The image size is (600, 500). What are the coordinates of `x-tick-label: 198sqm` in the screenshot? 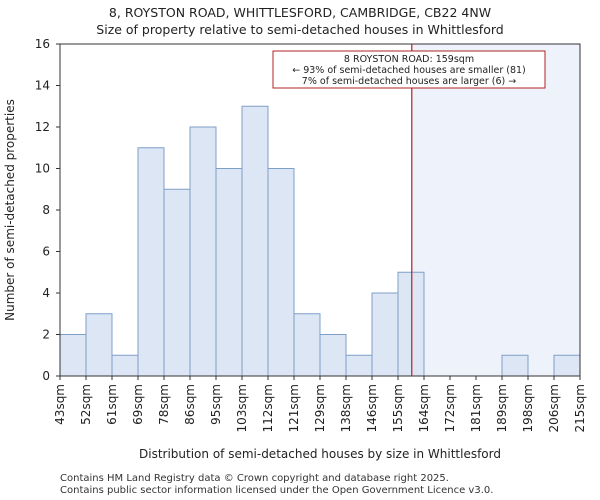 It's located at (528, 408).